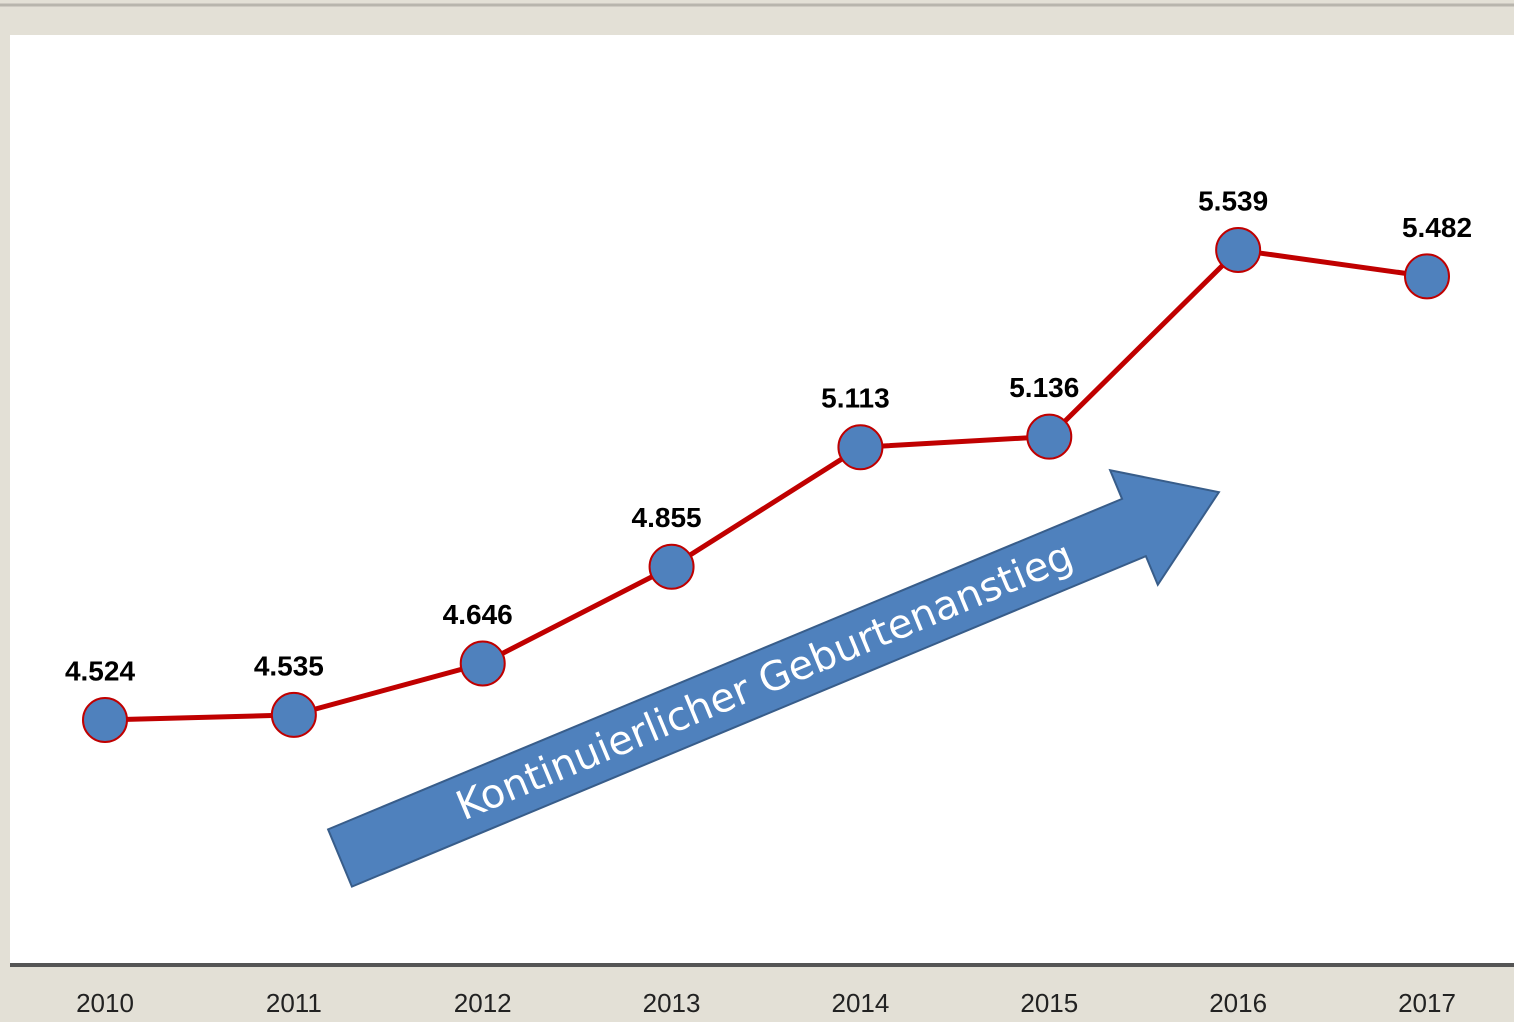 Image resolution: width=1514 pixels, height=1022 pixels. I want to click on x-tick-label: 2010, so click(105, 1003).